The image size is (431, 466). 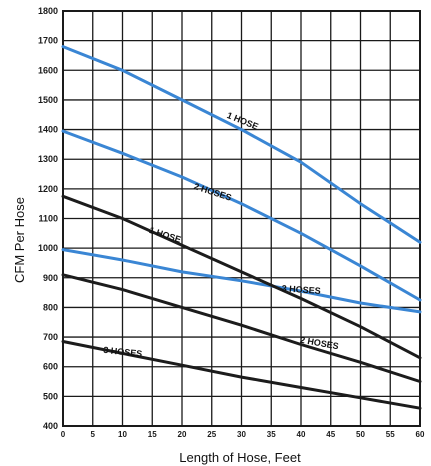 What do you see at coordinates (390, 434) in the screenshot?
I see `x-tick-label: 55` at bounding box center [390, 434].